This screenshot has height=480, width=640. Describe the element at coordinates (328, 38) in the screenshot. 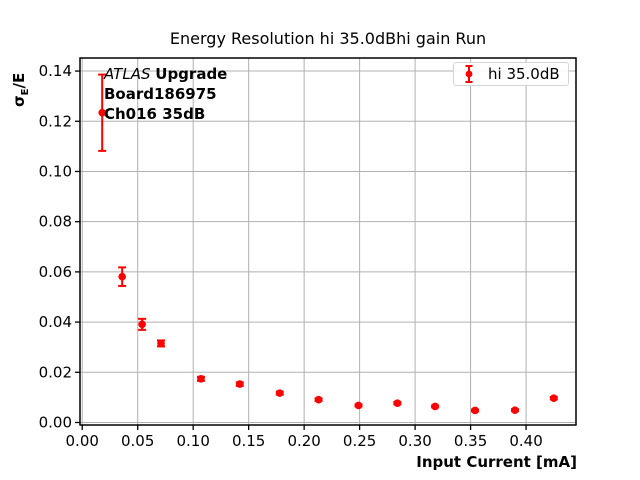

I see `chart-title: Energy Resolution hi 35.0dBhi gain Run` at that location.